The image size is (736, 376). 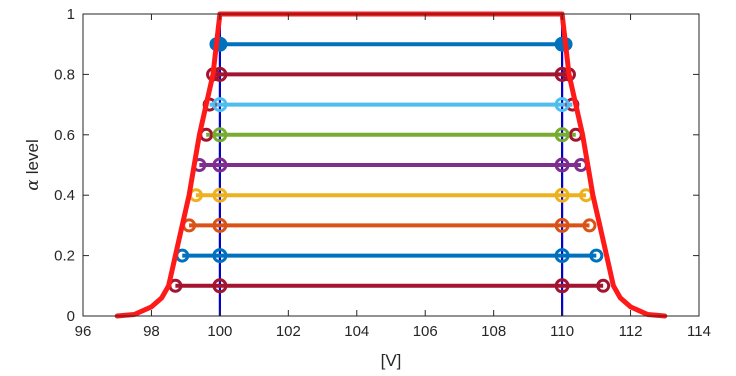 I want to click on alpha-cut-0.3, so click(x=389, y=225).